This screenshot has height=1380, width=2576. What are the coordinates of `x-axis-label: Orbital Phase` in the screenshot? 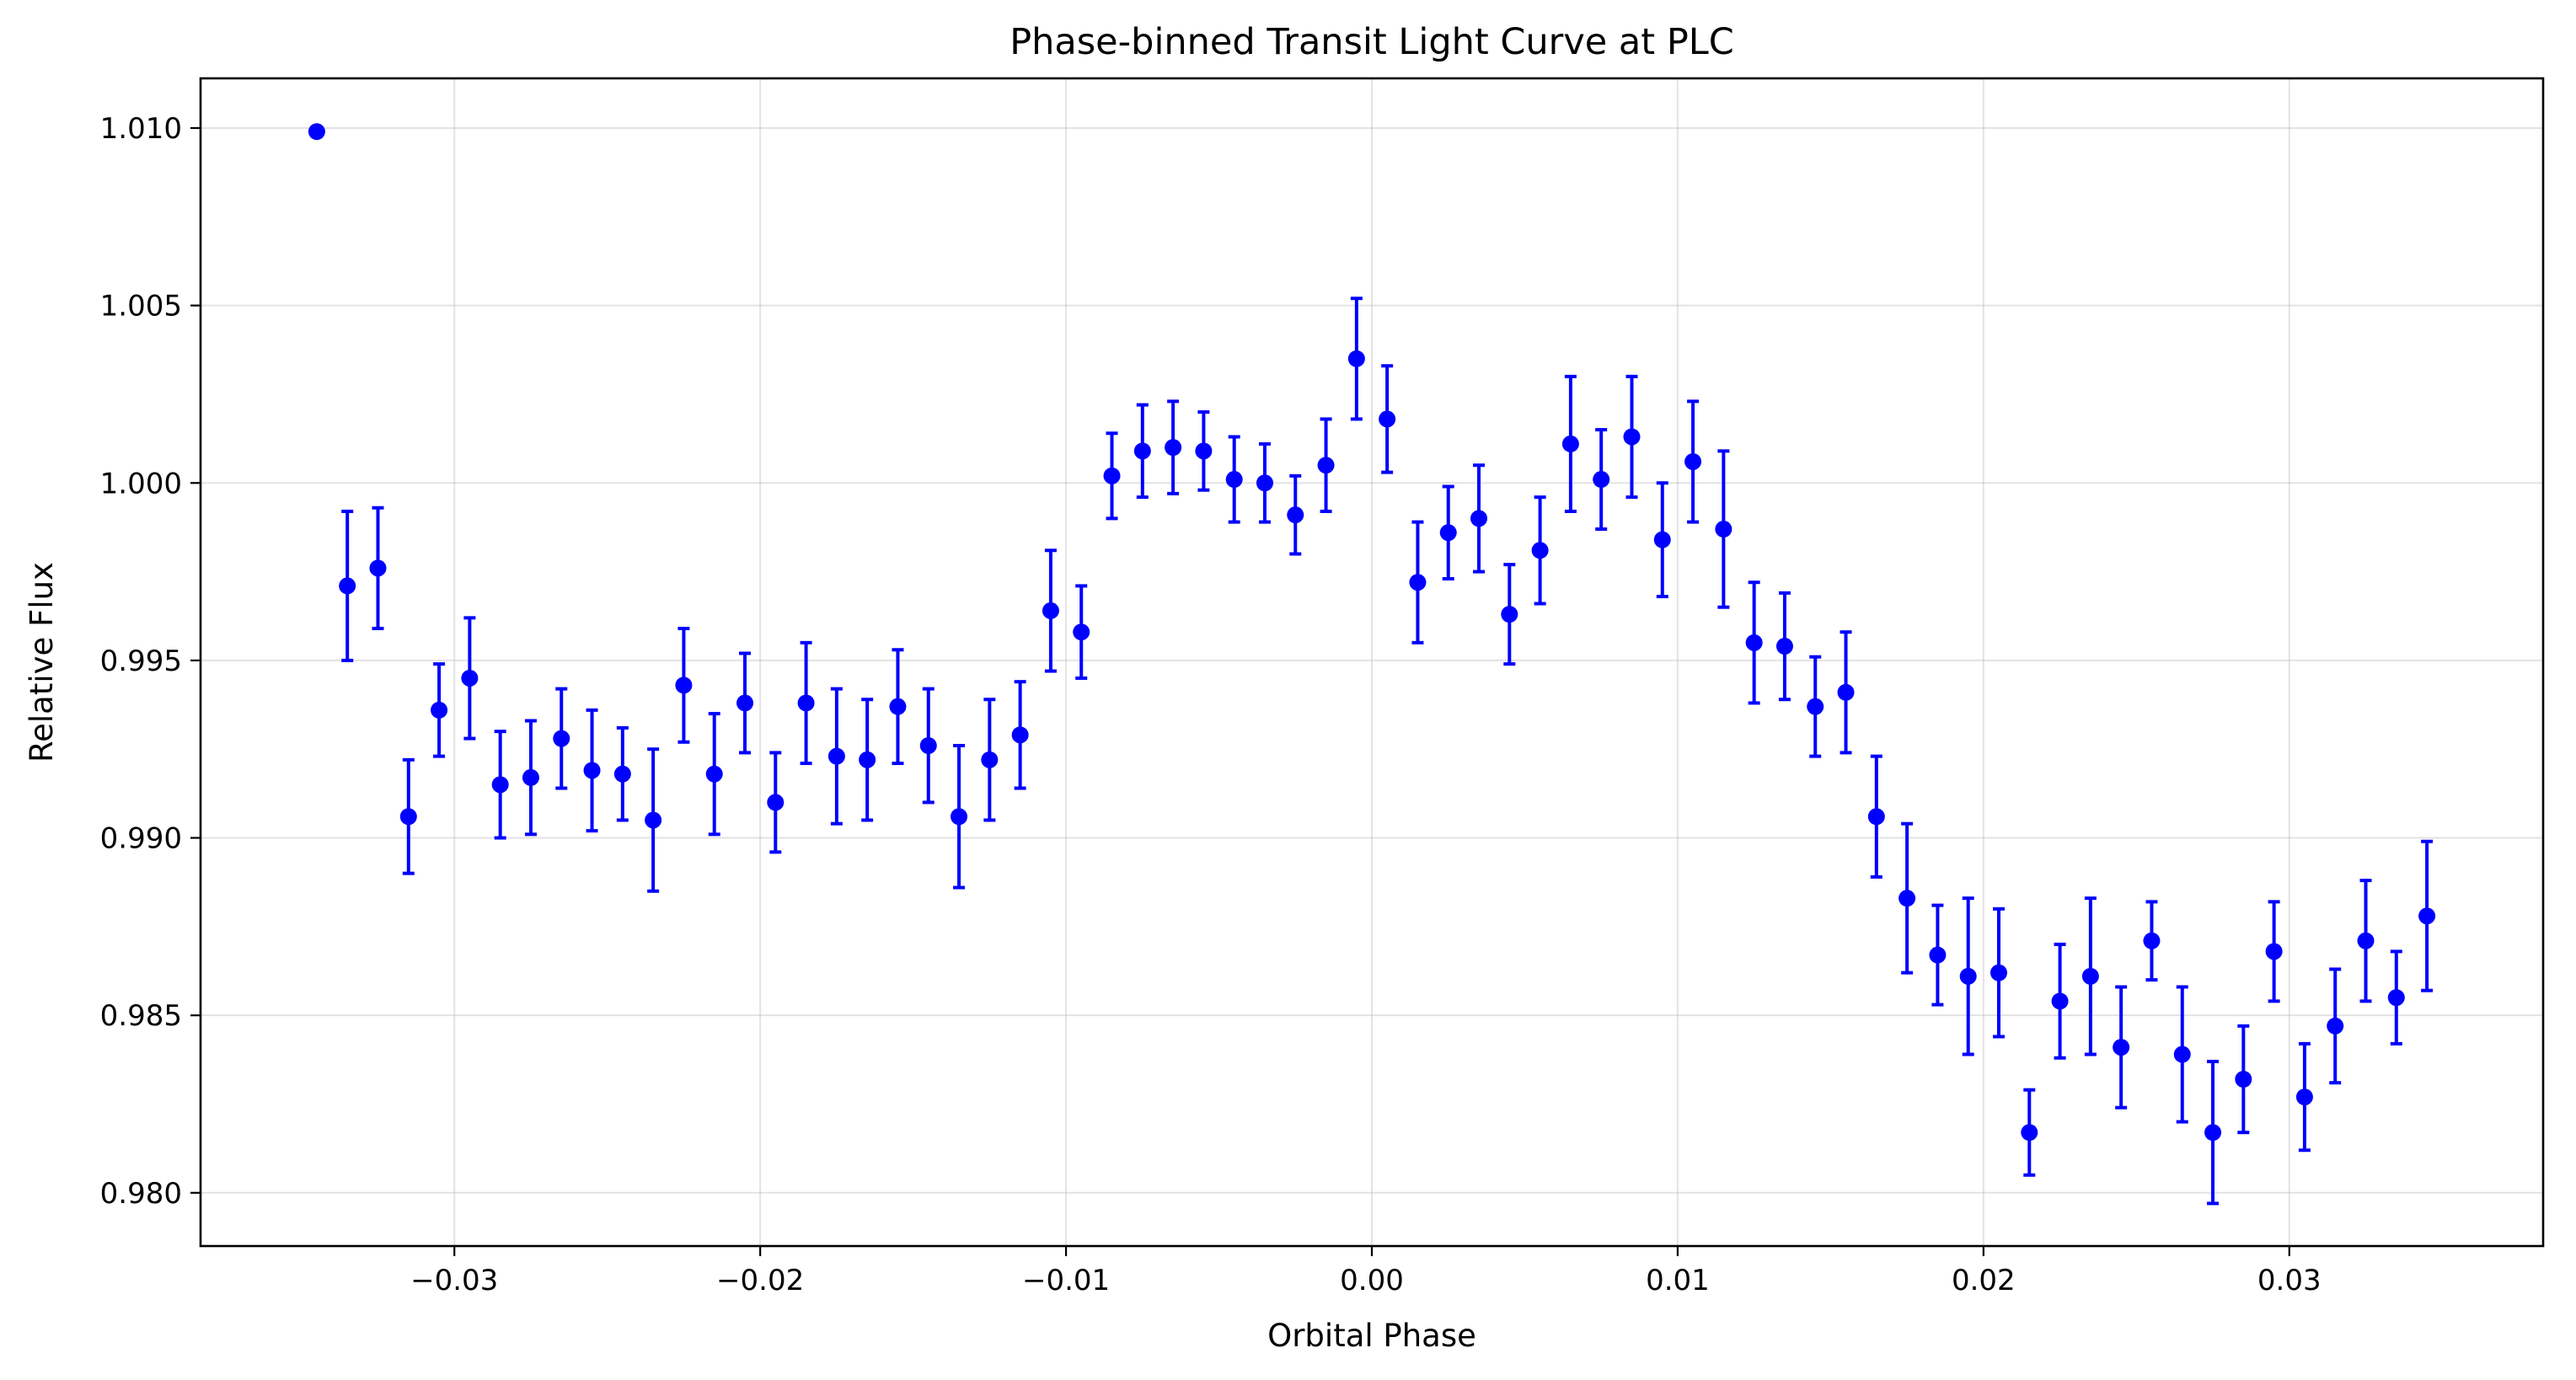 It's located at (1371, 1336).